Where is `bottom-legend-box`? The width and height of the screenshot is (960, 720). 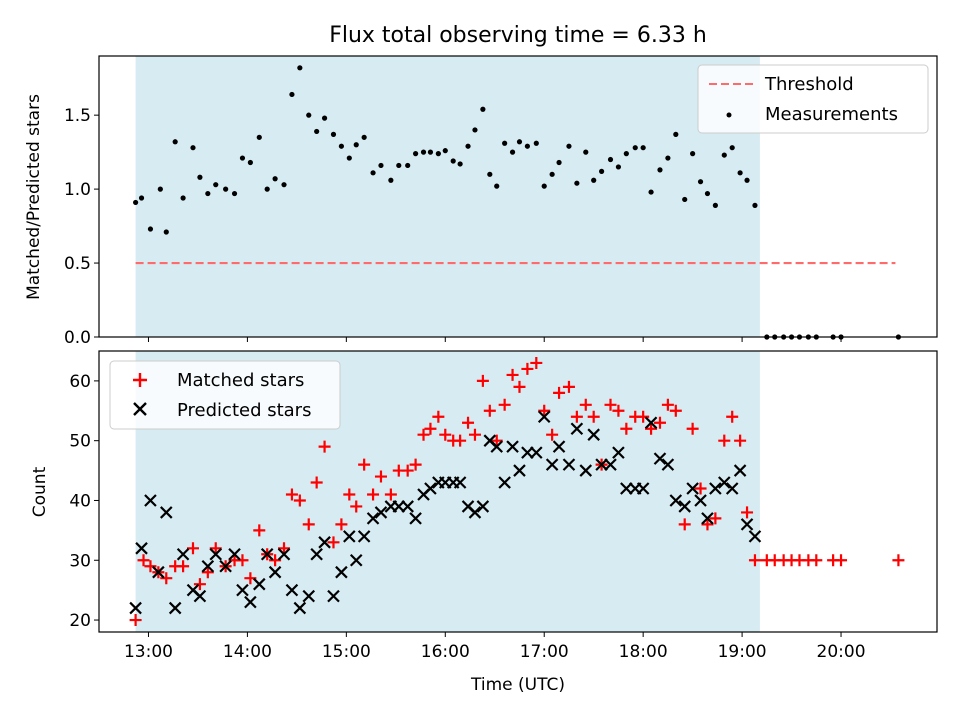
bottom-legend-box is located at coordinates (225, 395).